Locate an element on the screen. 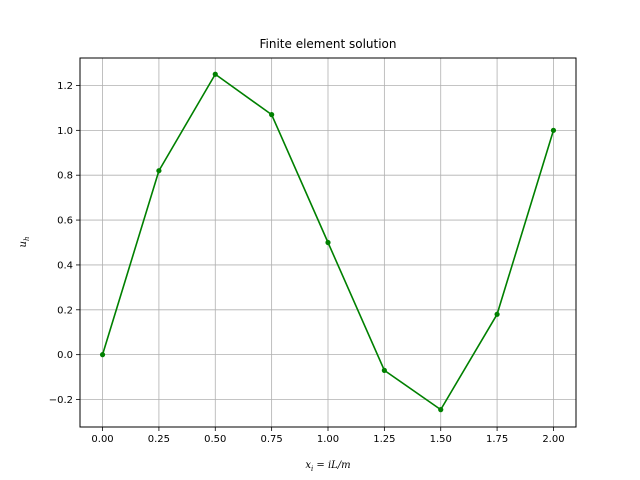 Image resolution: width=640 pixels, height=480 pixels. x-tick-label: 1.50 is located at coordinates (441, 439).